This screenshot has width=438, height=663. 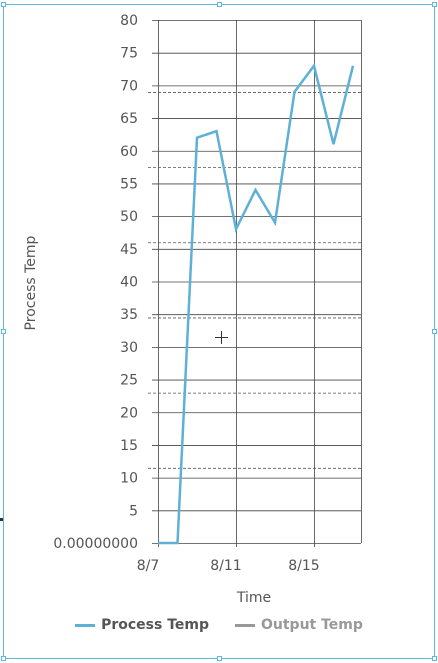 I want to click on crosshair-cursor-icon, so click(x=221, y=337).